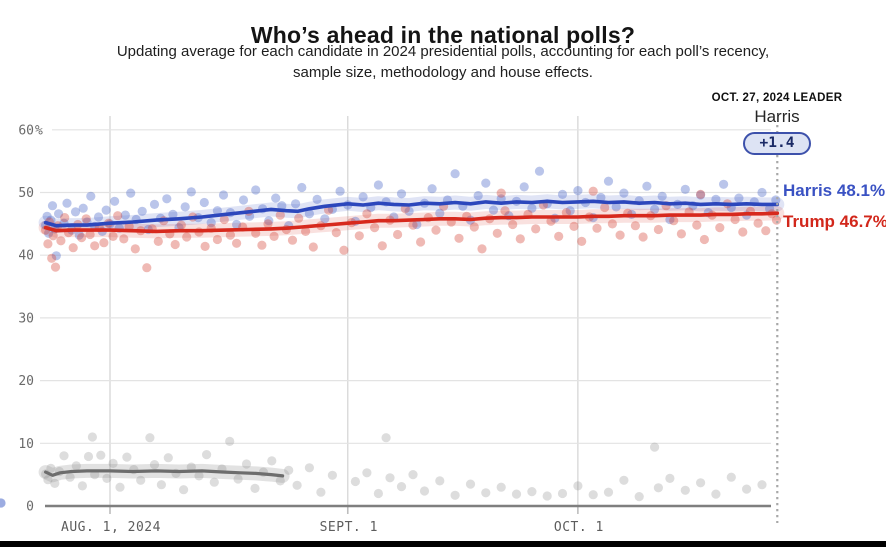 Image resolution: width=886 pixels, height=547 pixels. I want to click on y-axis-tick-label: 60, so click(26, 130).